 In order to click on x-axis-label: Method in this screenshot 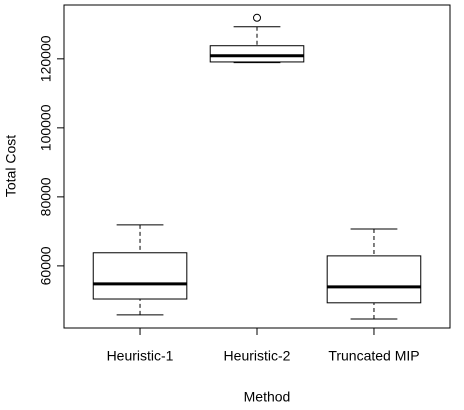, I will do `click(267, 397)`.